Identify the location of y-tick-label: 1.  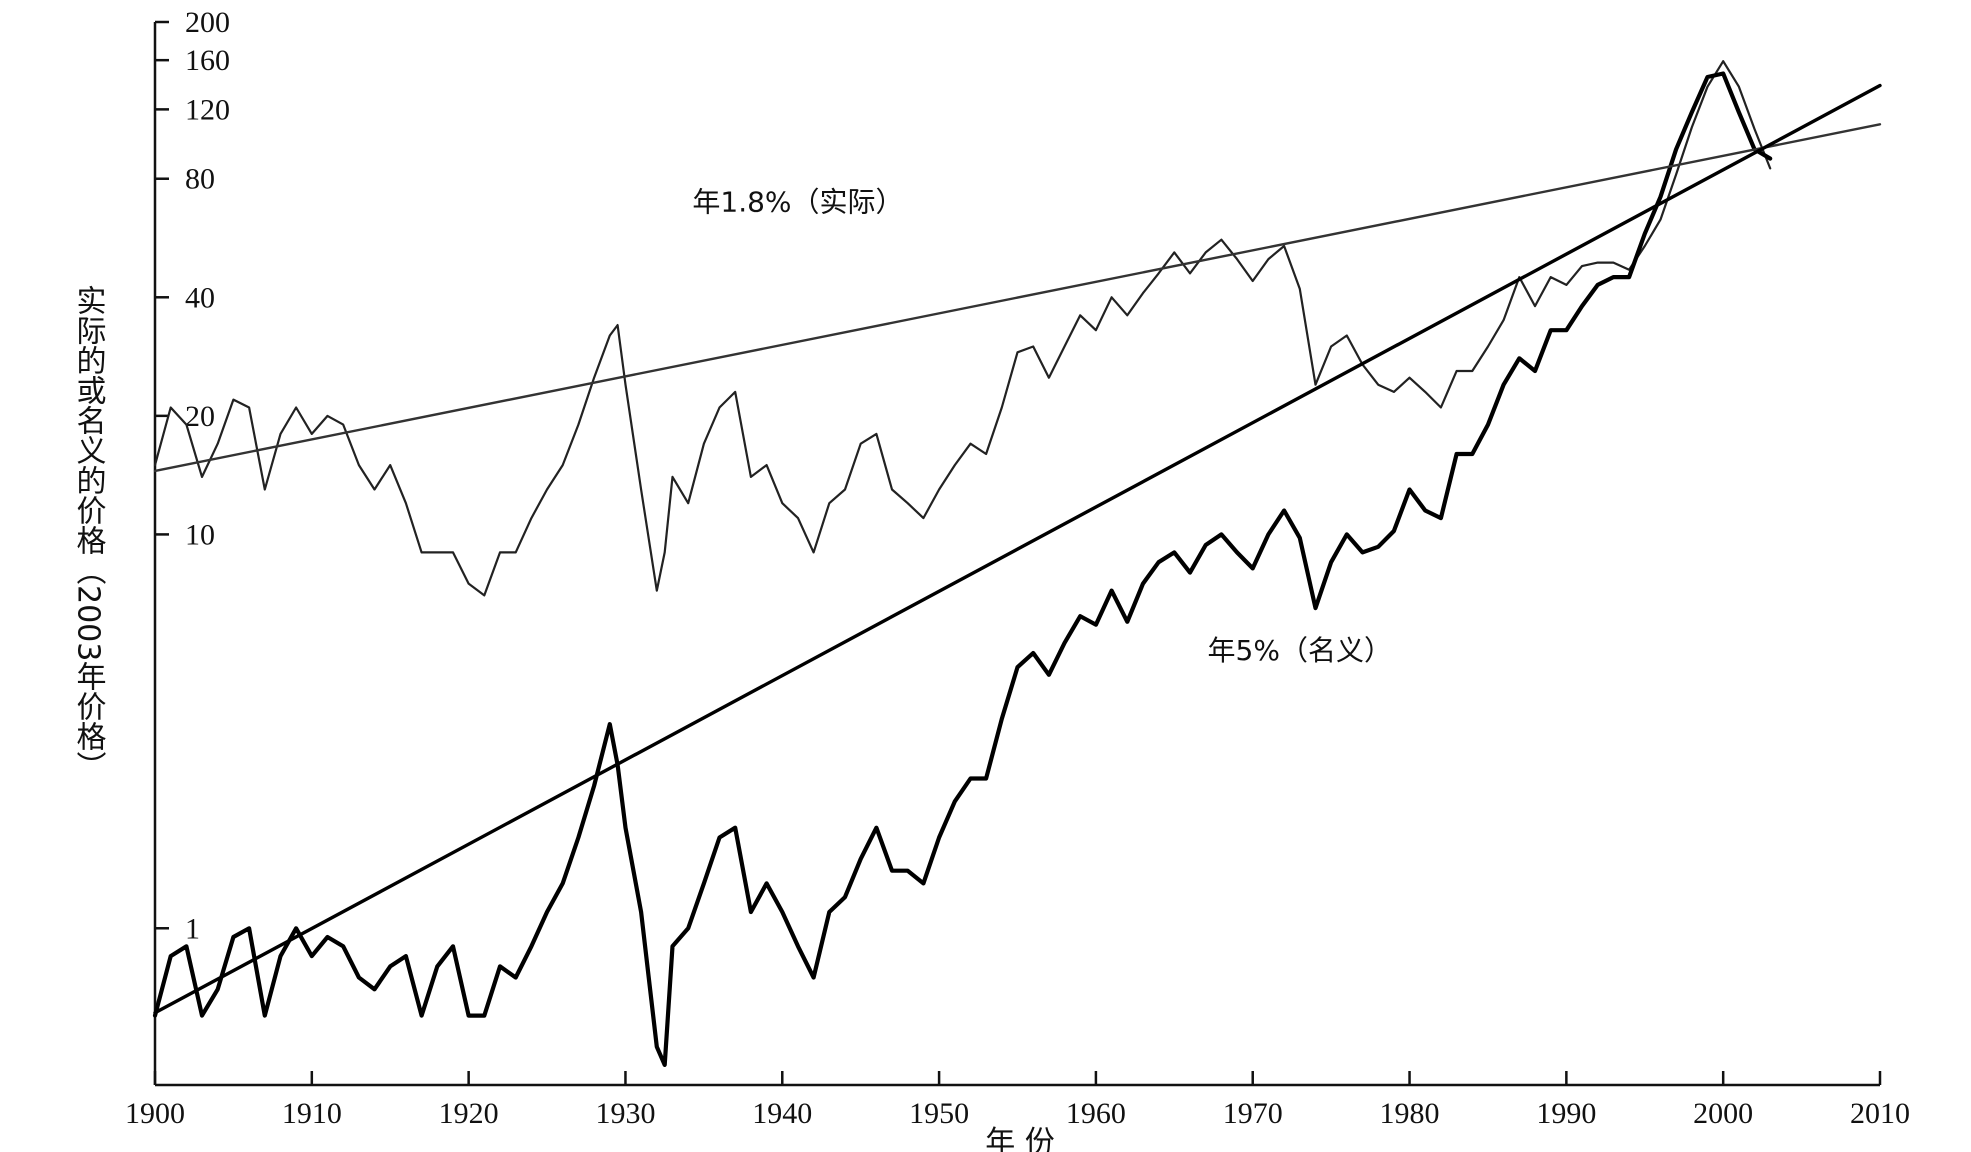
(192, 928).